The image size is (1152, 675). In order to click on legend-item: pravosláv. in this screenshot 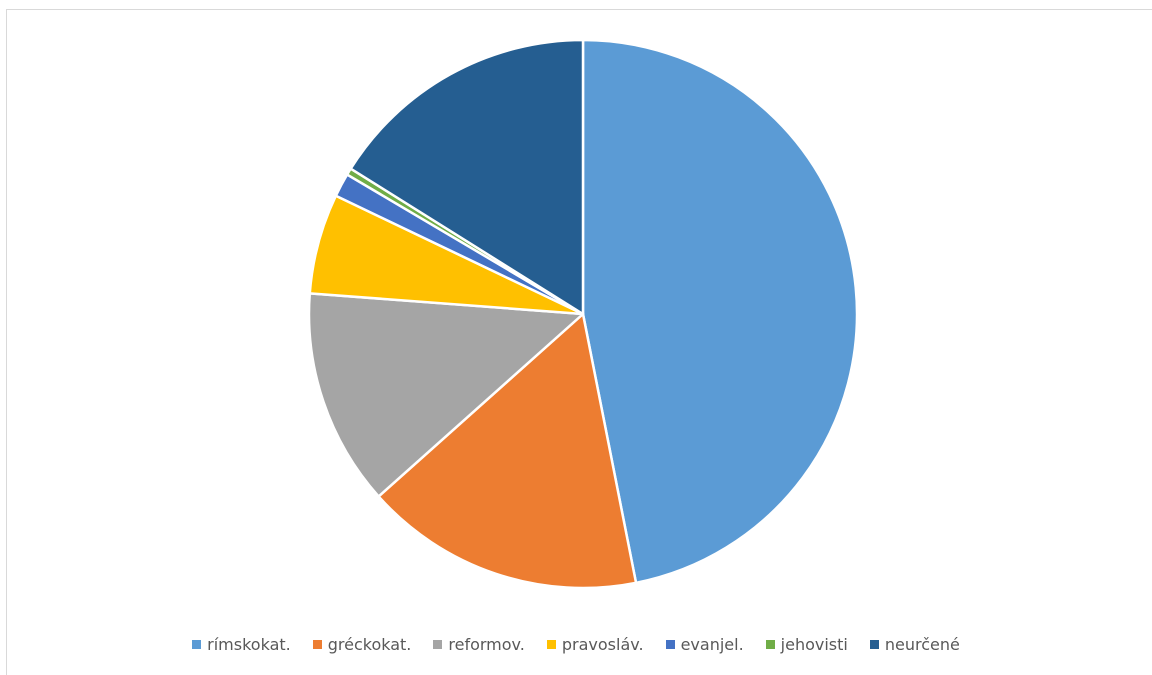, I will do `click(595, 644)`.